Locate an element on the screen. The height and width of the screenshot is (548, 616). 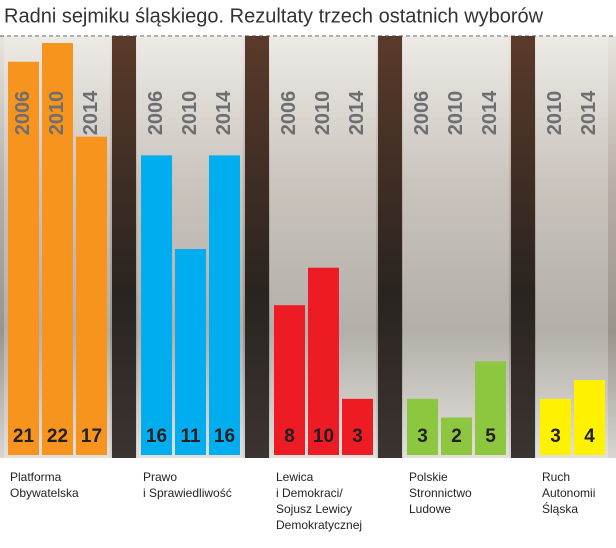
value-label: 11 is located at coordinates (190, 436).